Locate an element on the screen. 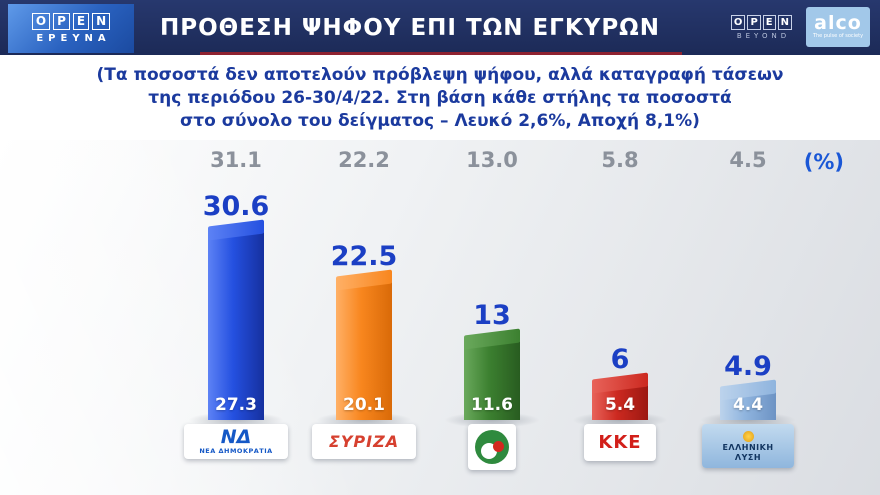  elliniki-lysi-name-line1: ΕΛΛΗΝΙΚΗ is located at coordinates (748, 447).